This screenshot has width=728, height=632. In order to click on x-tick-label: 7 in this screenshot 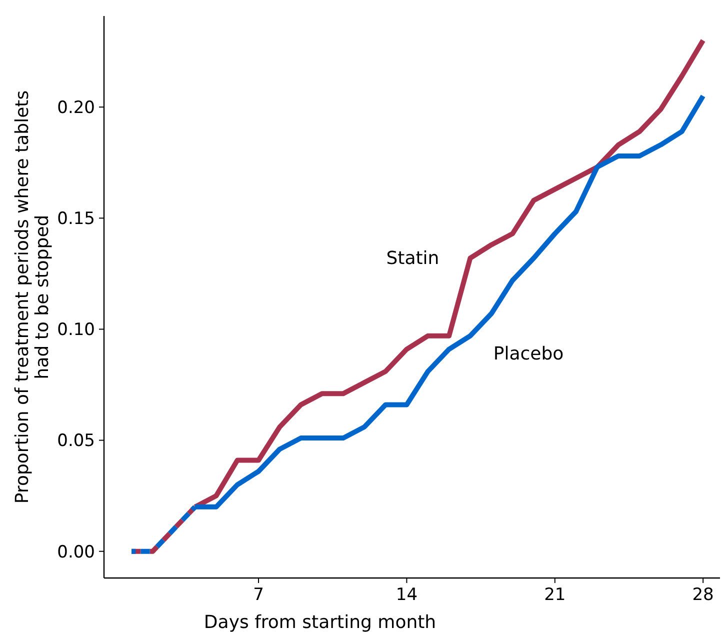, I will do `click(258, 595)`.